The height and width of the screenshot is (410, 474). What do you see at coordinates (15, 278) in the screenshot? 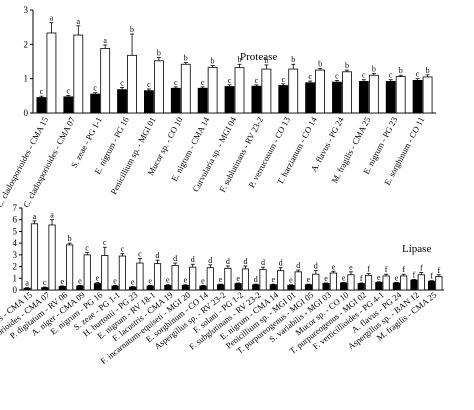
I see `y-tick-label: 1` at bounding box center [15, 278].